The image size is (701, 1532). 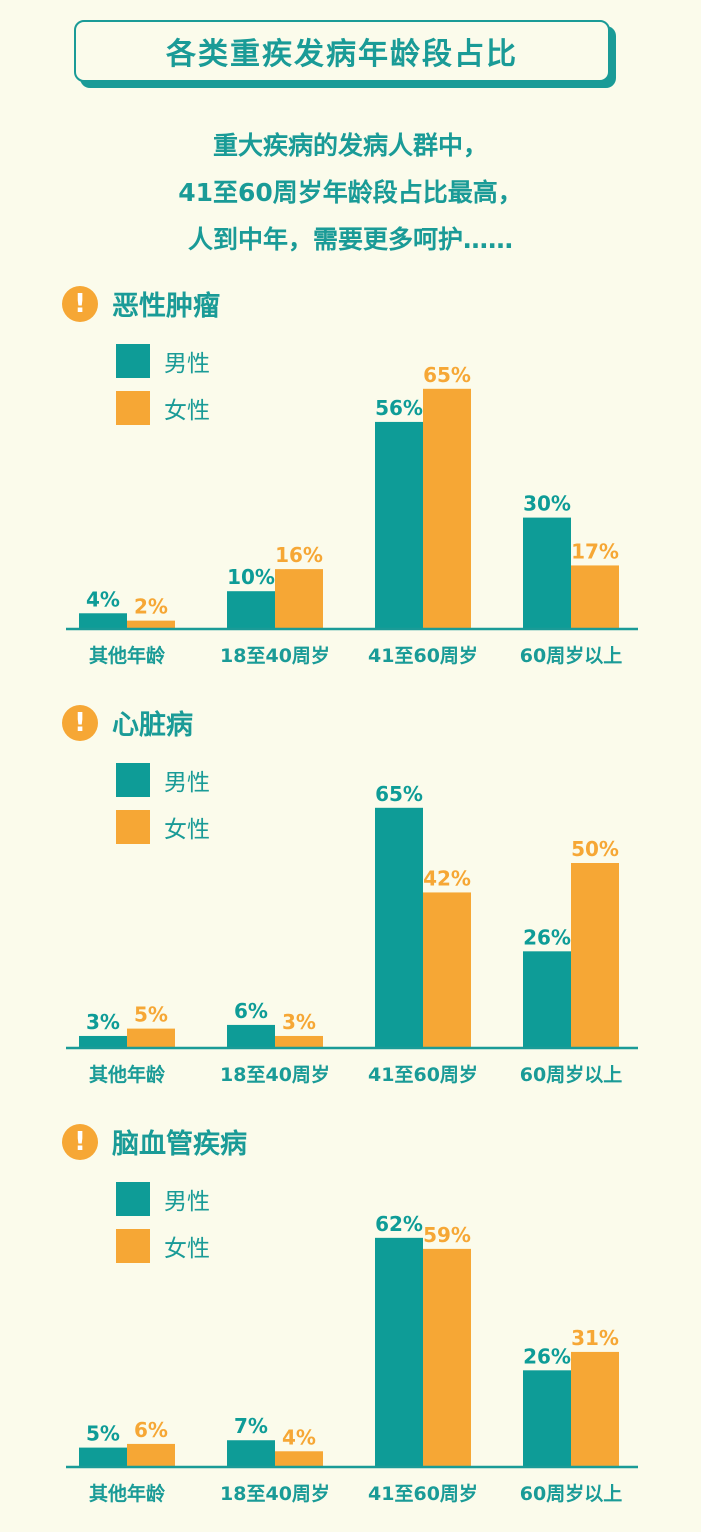 What do you see at coordinates (399, 408) in the screenshot?
I see `data-label: 56%` at bounding box center [399, 408].